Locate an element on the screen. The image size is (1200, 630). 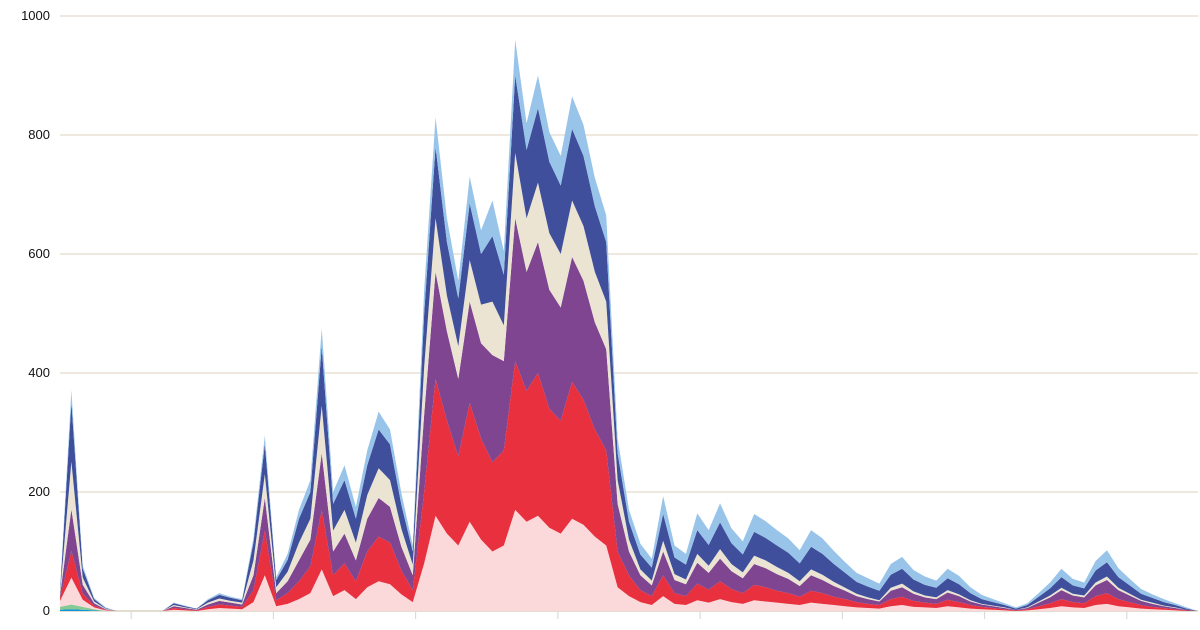
y-tick-label: 600 is located at coordinates (39, 253).